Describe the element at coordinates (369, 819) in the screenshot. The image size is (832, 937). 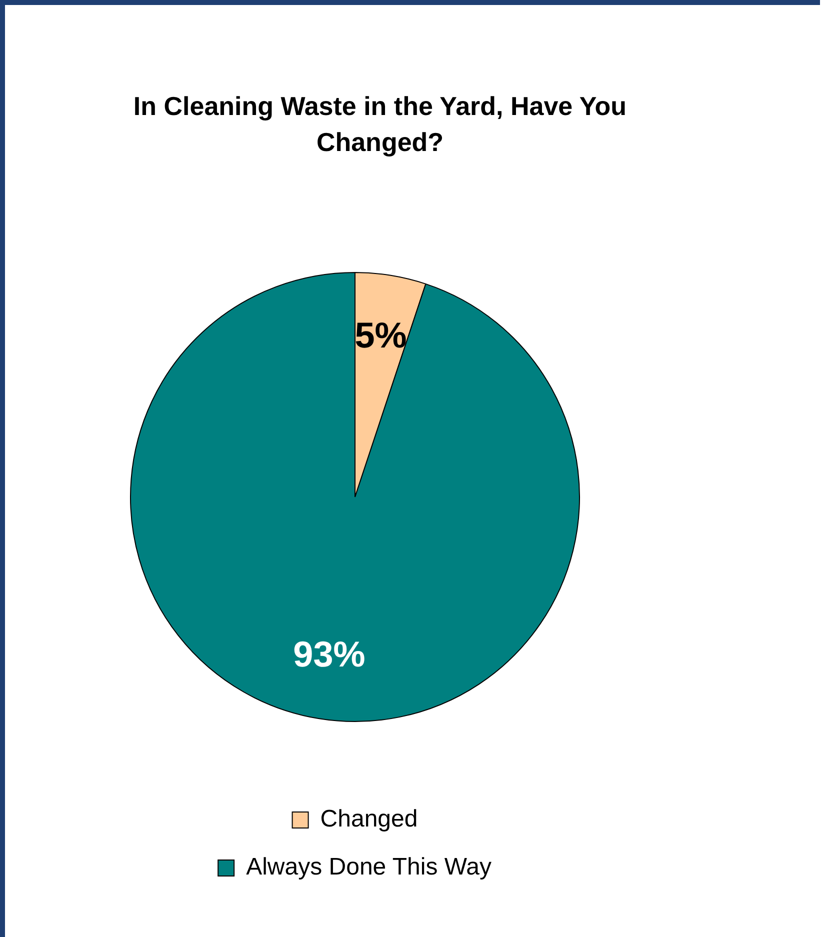
I see `legend-label: Changed` at that location.